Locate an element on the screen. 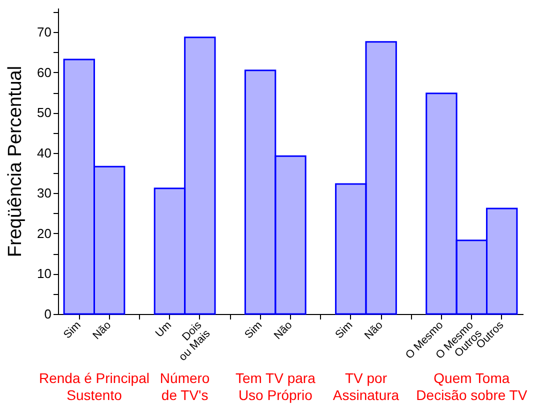  text: TV por Assinatura is located at coordinates (366, 386).